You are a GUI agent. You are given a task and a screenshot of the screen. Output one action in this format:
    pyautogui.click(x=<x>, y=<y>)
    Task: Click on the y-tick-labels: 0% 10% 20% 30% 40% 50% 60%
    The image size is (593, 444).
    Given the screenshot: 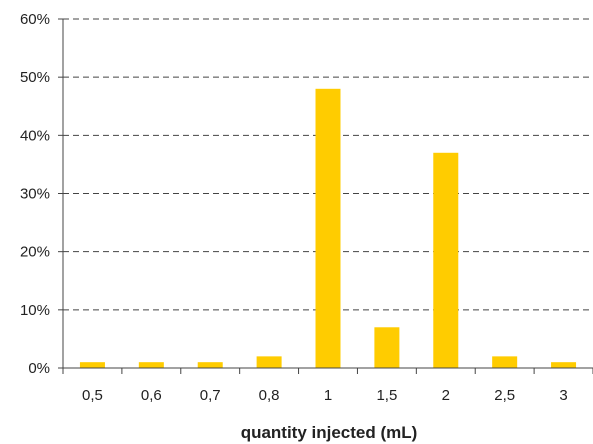 What is the action you would take?
    pyautogui.click(x=35, y=194)
    